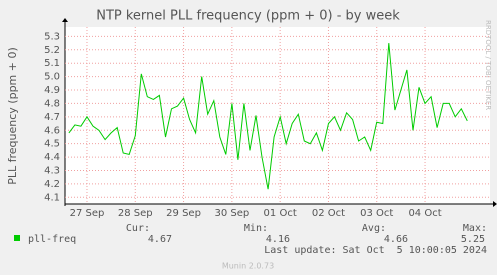 The image size is (497, 275). I want to click on x-tick-label: 02 Oct, so click(328, 213).